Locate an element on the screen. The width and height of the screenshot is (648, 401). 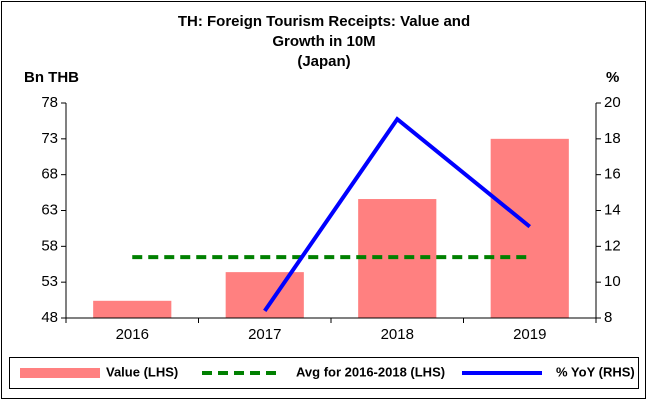
x-tick-label: 2016 is located at coordinates (132, 334).